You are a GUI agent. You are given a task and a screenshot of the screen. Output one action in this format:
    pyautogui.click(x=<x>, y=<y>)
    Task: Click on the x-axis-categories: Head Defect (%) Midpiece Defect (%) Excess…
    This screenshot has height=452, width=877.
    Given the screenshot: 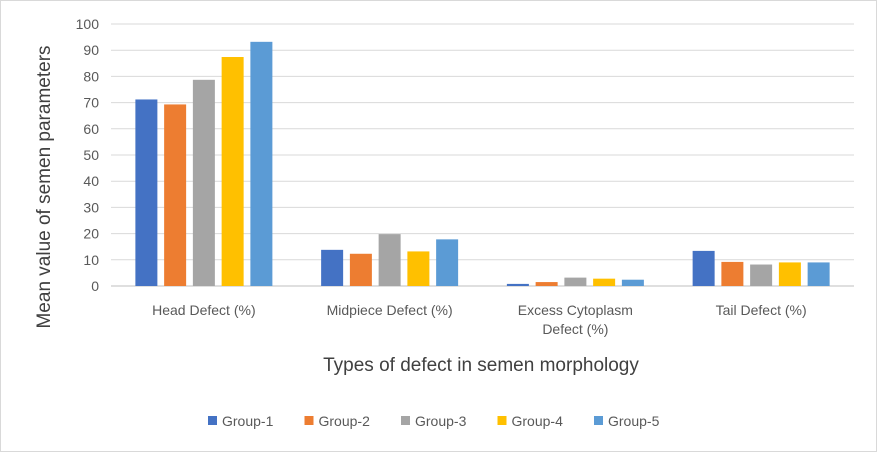 What is the action you would take?
    pyautogui.click(x=479, y=319)
    